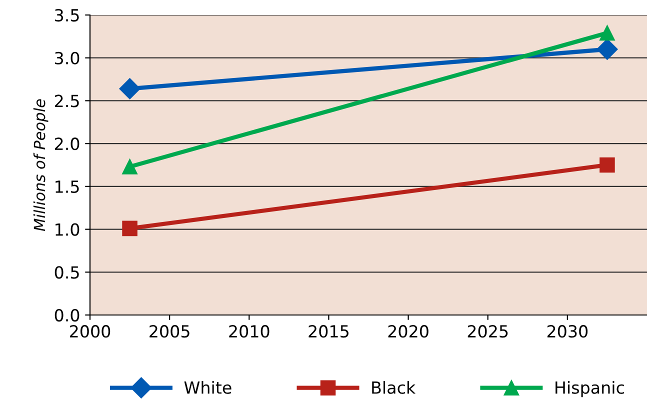  What do you see at coordinates (68, 229) in the screenshot?
I see `y-tick-label: 1.0` at bounding box center [68, 229].